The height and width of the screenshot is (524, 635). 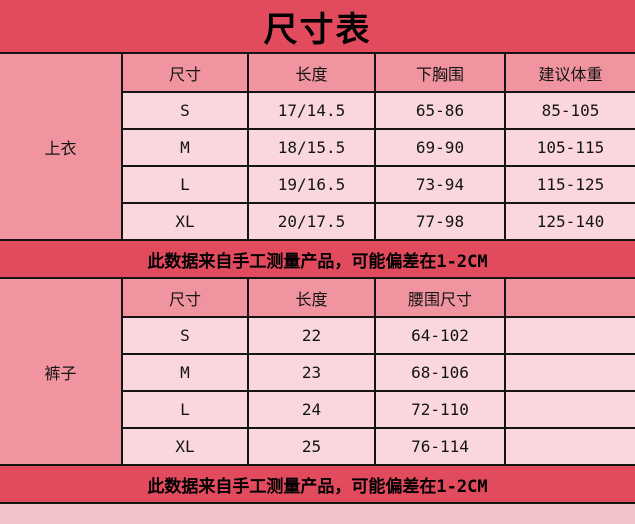 I want to click on column-header-empty, so click(x=569, y=297).